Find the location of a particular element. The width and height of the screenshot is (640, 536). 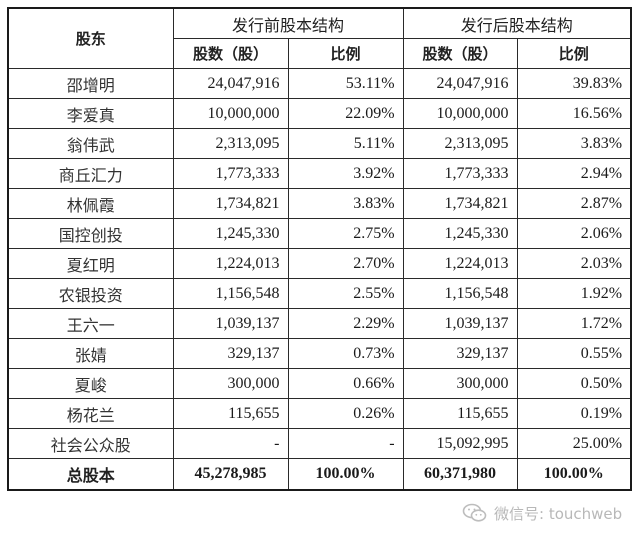

pre-issue-shares: 1,224,013 is located at coordinates (230, 263).